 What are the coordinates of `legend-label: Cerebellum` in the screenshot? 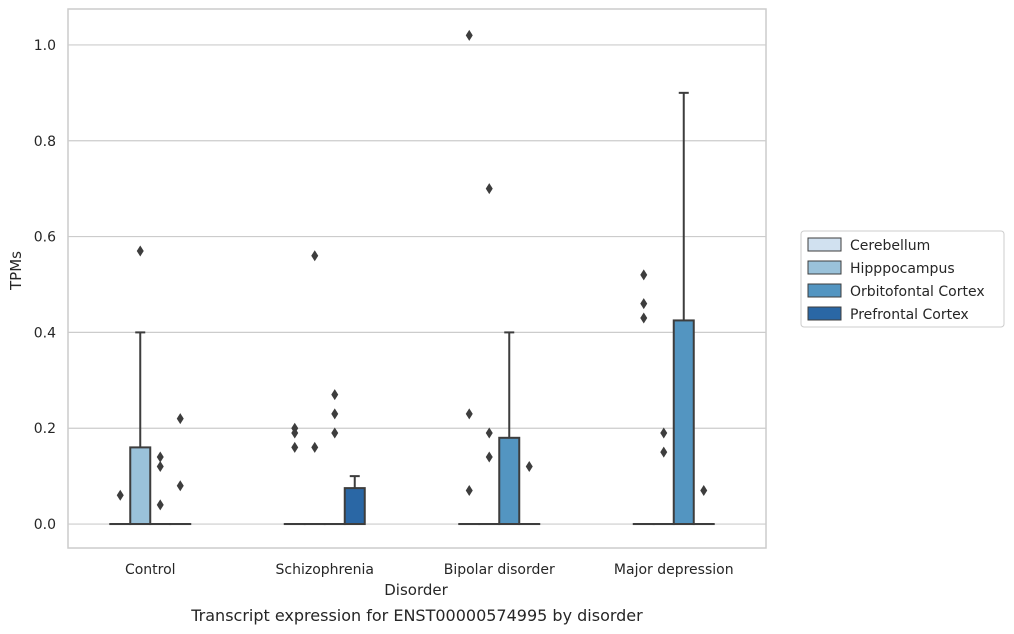 It's located at (890, 246).